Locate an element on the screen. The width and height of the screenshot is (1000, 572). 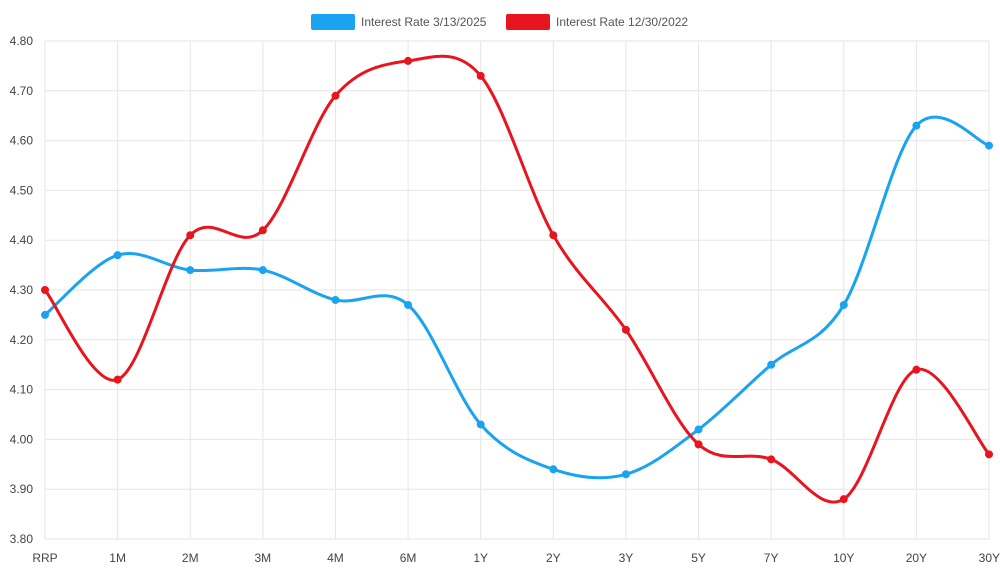
legend-label-series-2: Interest Rate 12/30/2022 is located at coordinates (622, 22).